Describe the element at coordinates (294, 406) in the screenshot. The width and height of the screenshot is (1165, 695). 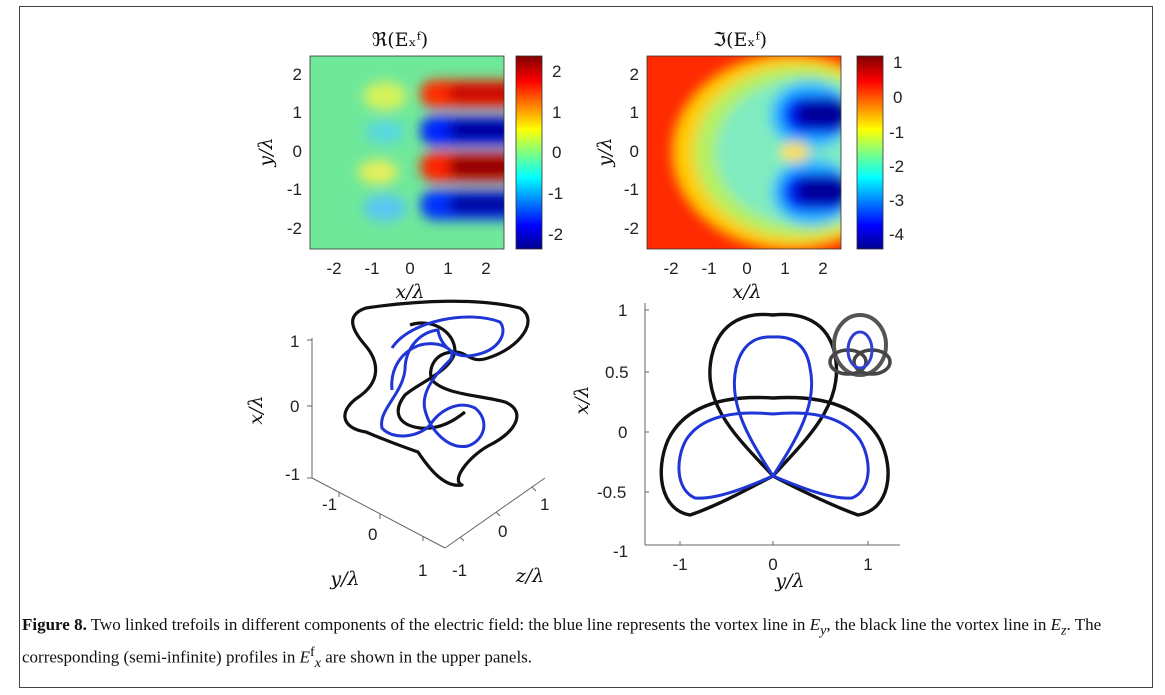
I see `z-tick: 0` at that location.